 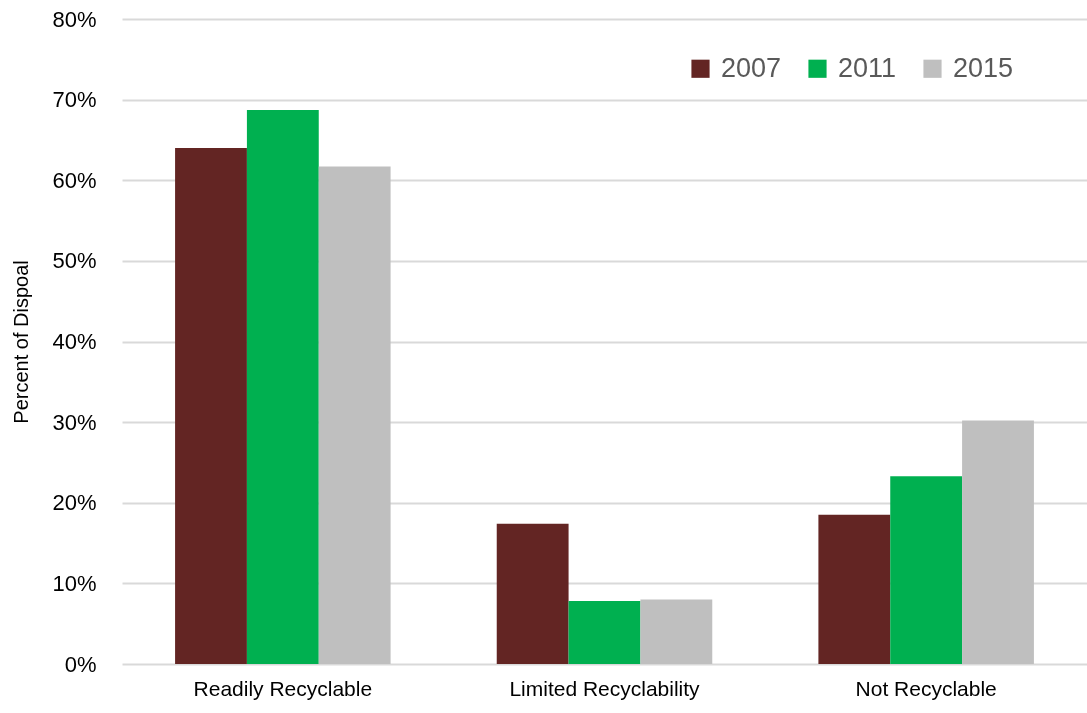 I want to click on y-tick-label: 80%, so click(x=74, y=19).